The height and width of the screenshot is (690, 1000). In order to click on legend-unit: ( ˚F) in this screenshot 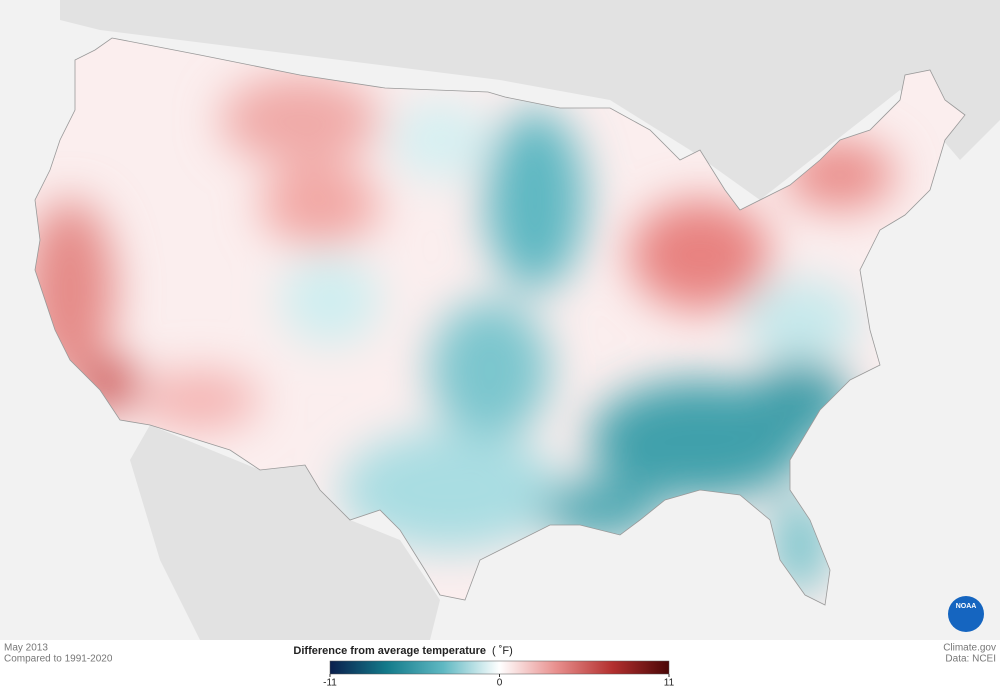, I will do `click(502, 651)`.